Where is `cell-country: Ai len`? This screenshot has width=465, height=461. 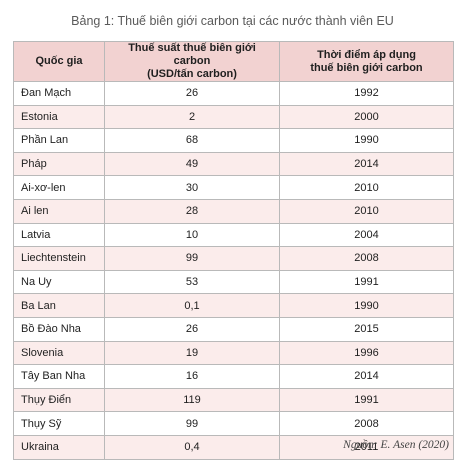
cell-country: Ai len is located at coordinates (59, 211).